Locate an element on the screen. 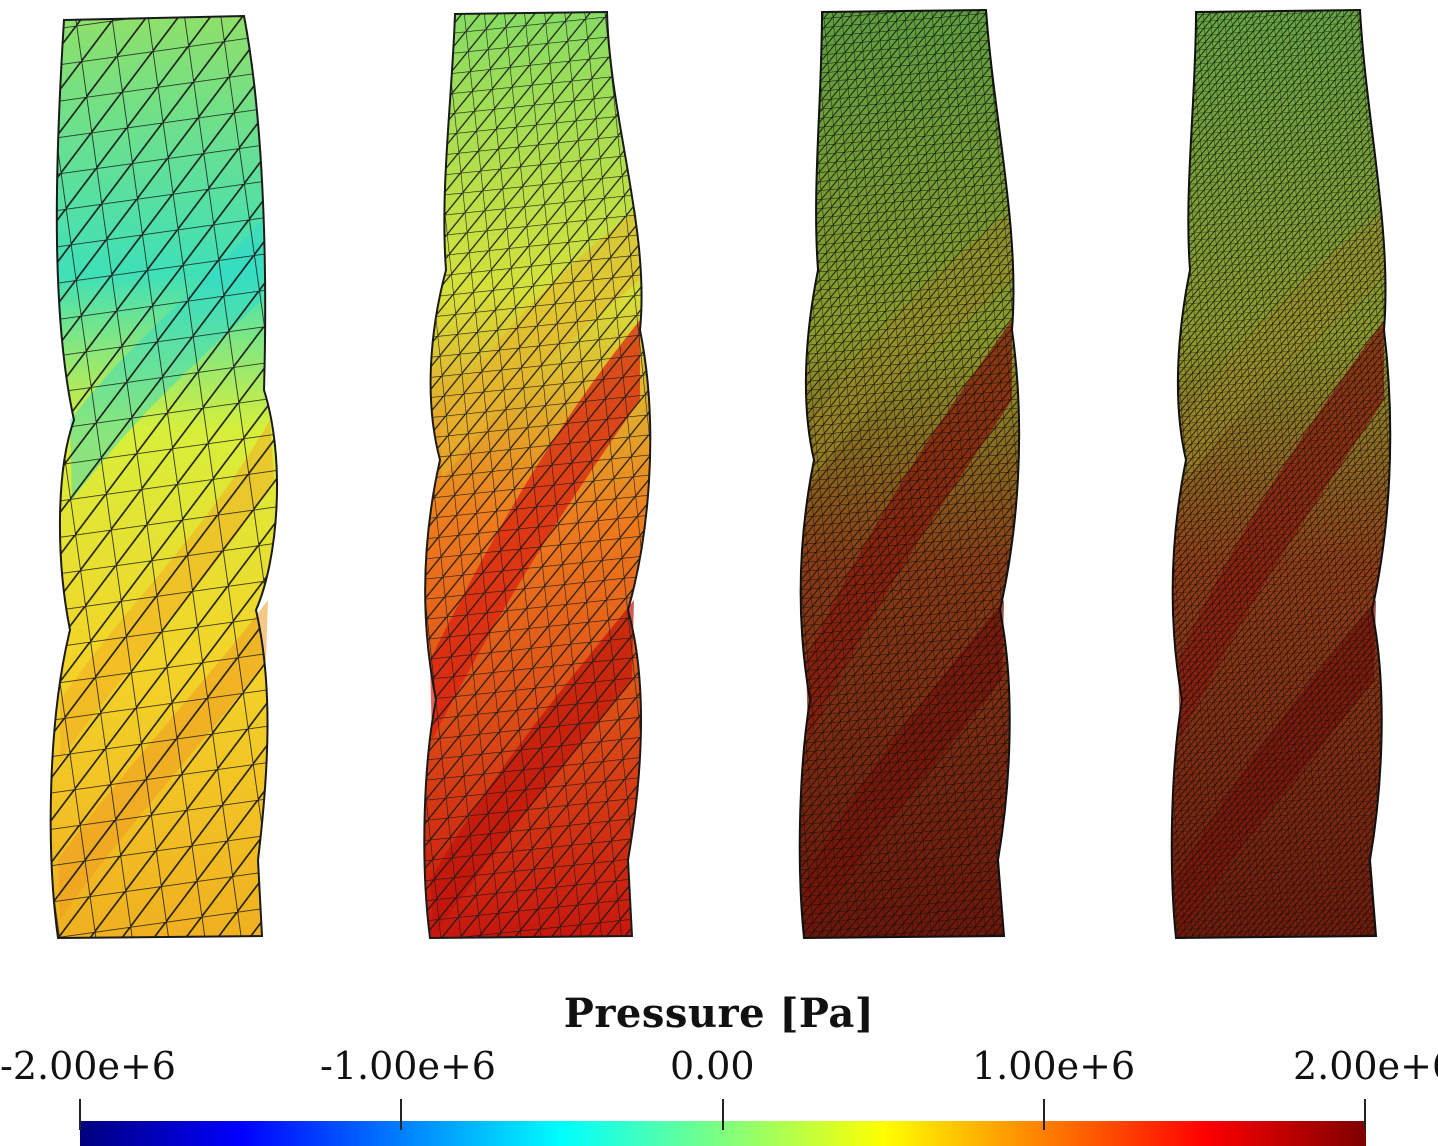 The image size is (1438, 1146). tick-label-min: -2.00e+6 is located at coordinates (88, 1066).